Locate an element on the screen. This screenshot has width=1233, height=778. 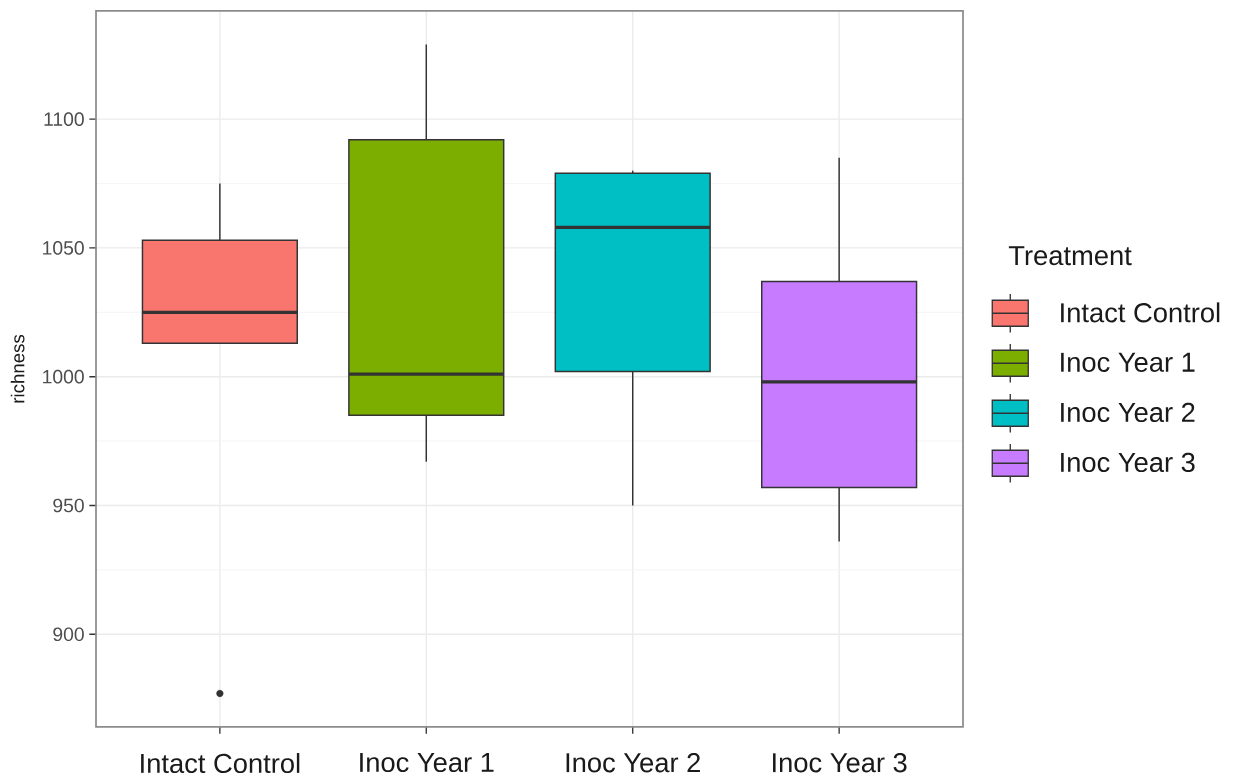
legend-title: Treatment is located at coordinates (1070, 256).